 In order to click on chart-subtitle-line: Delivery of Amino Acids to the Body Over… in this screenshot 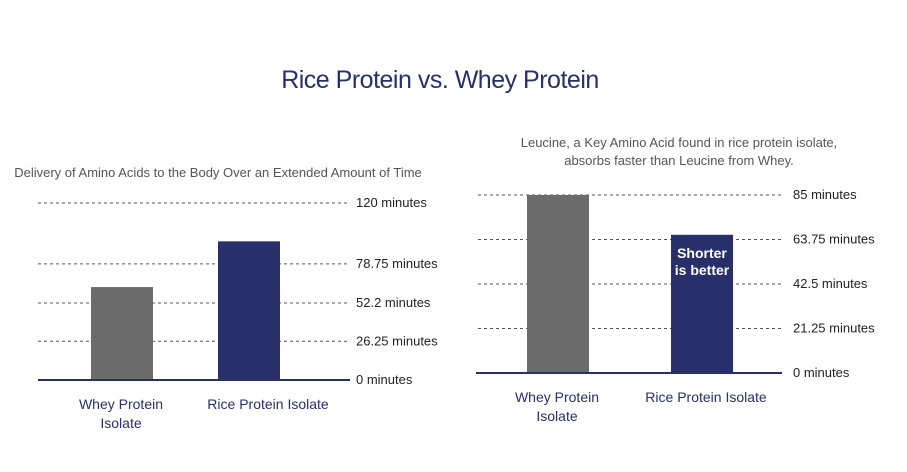, I will do `click(218, 172)`.